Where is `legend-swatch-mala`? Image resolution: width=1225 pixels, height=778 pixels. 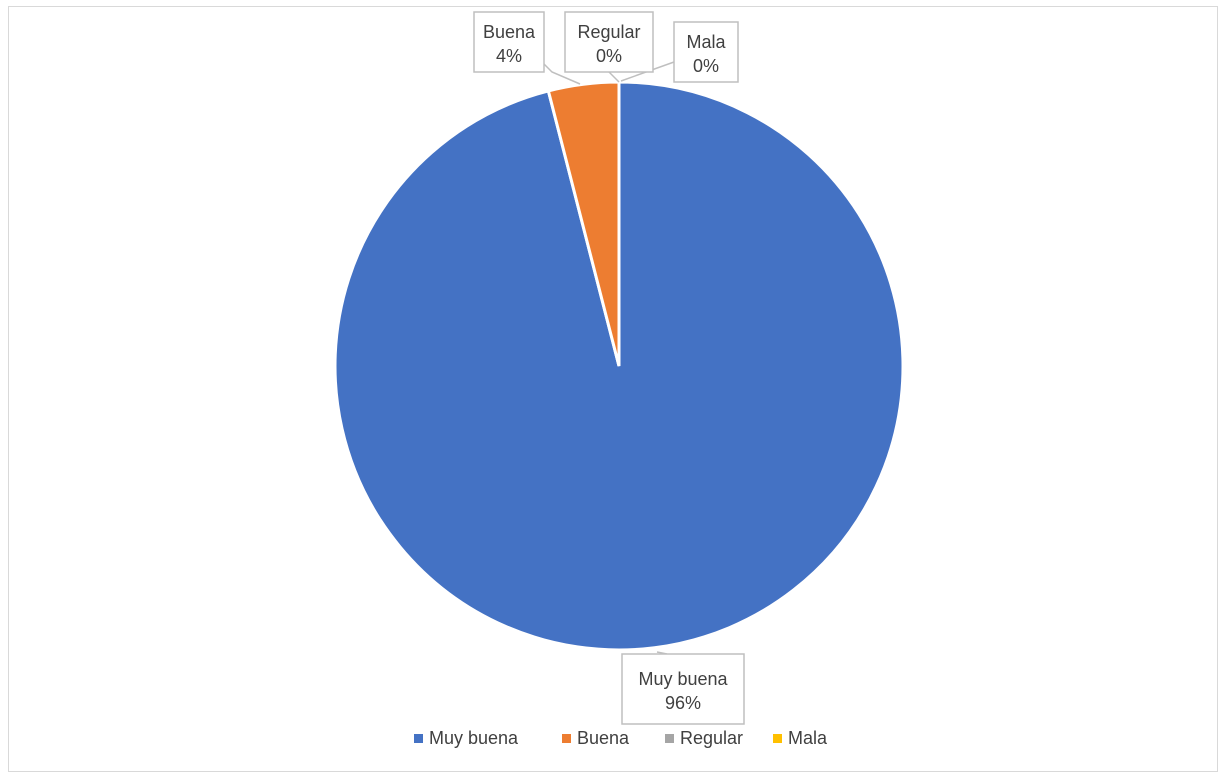
legend-swatch-mala is located at coordinates (777, 738).